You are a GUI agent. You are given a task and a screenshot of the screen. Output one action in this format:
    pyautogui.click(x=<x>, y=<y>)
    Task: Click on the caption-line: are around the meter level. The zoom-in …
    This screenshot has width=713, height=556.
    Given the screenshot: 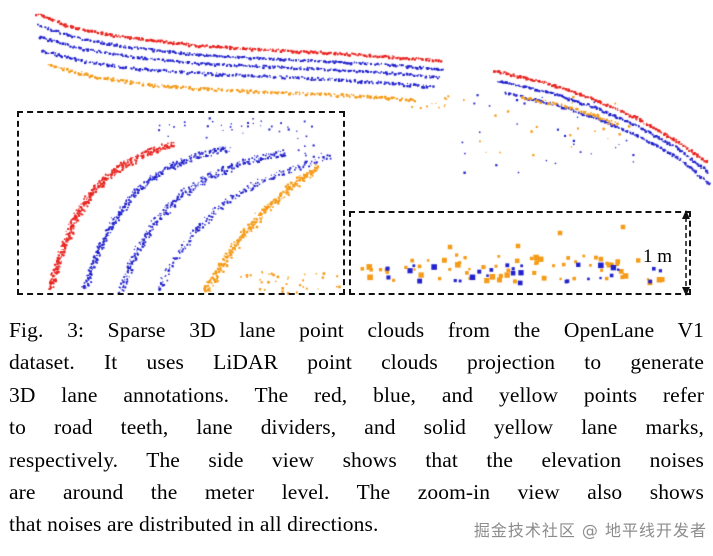 What is the action you would take?
    pyautogui.click(x=356, y=492)
    